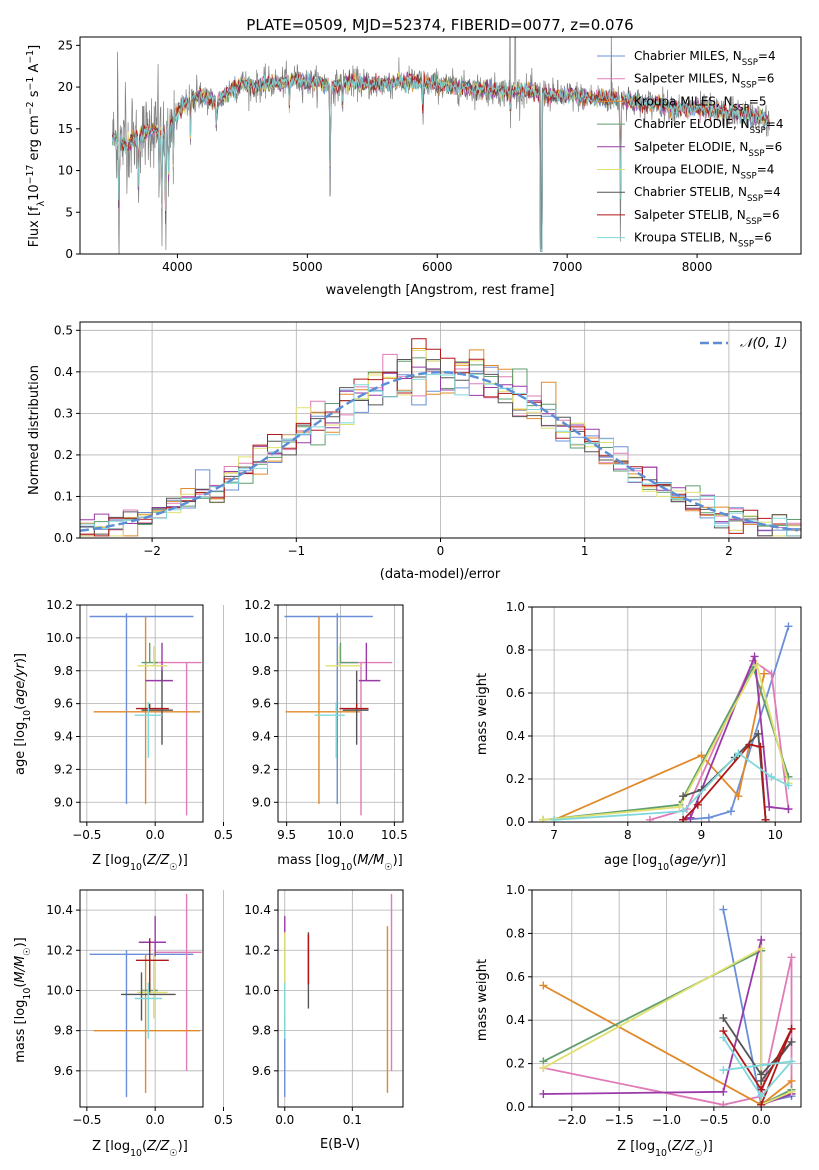 The height and width of the screenshot is (1170, 819). Describe the element at coordinates (63, 704) in the screenshot. I see `y-tick-label: 9.6` at that location.